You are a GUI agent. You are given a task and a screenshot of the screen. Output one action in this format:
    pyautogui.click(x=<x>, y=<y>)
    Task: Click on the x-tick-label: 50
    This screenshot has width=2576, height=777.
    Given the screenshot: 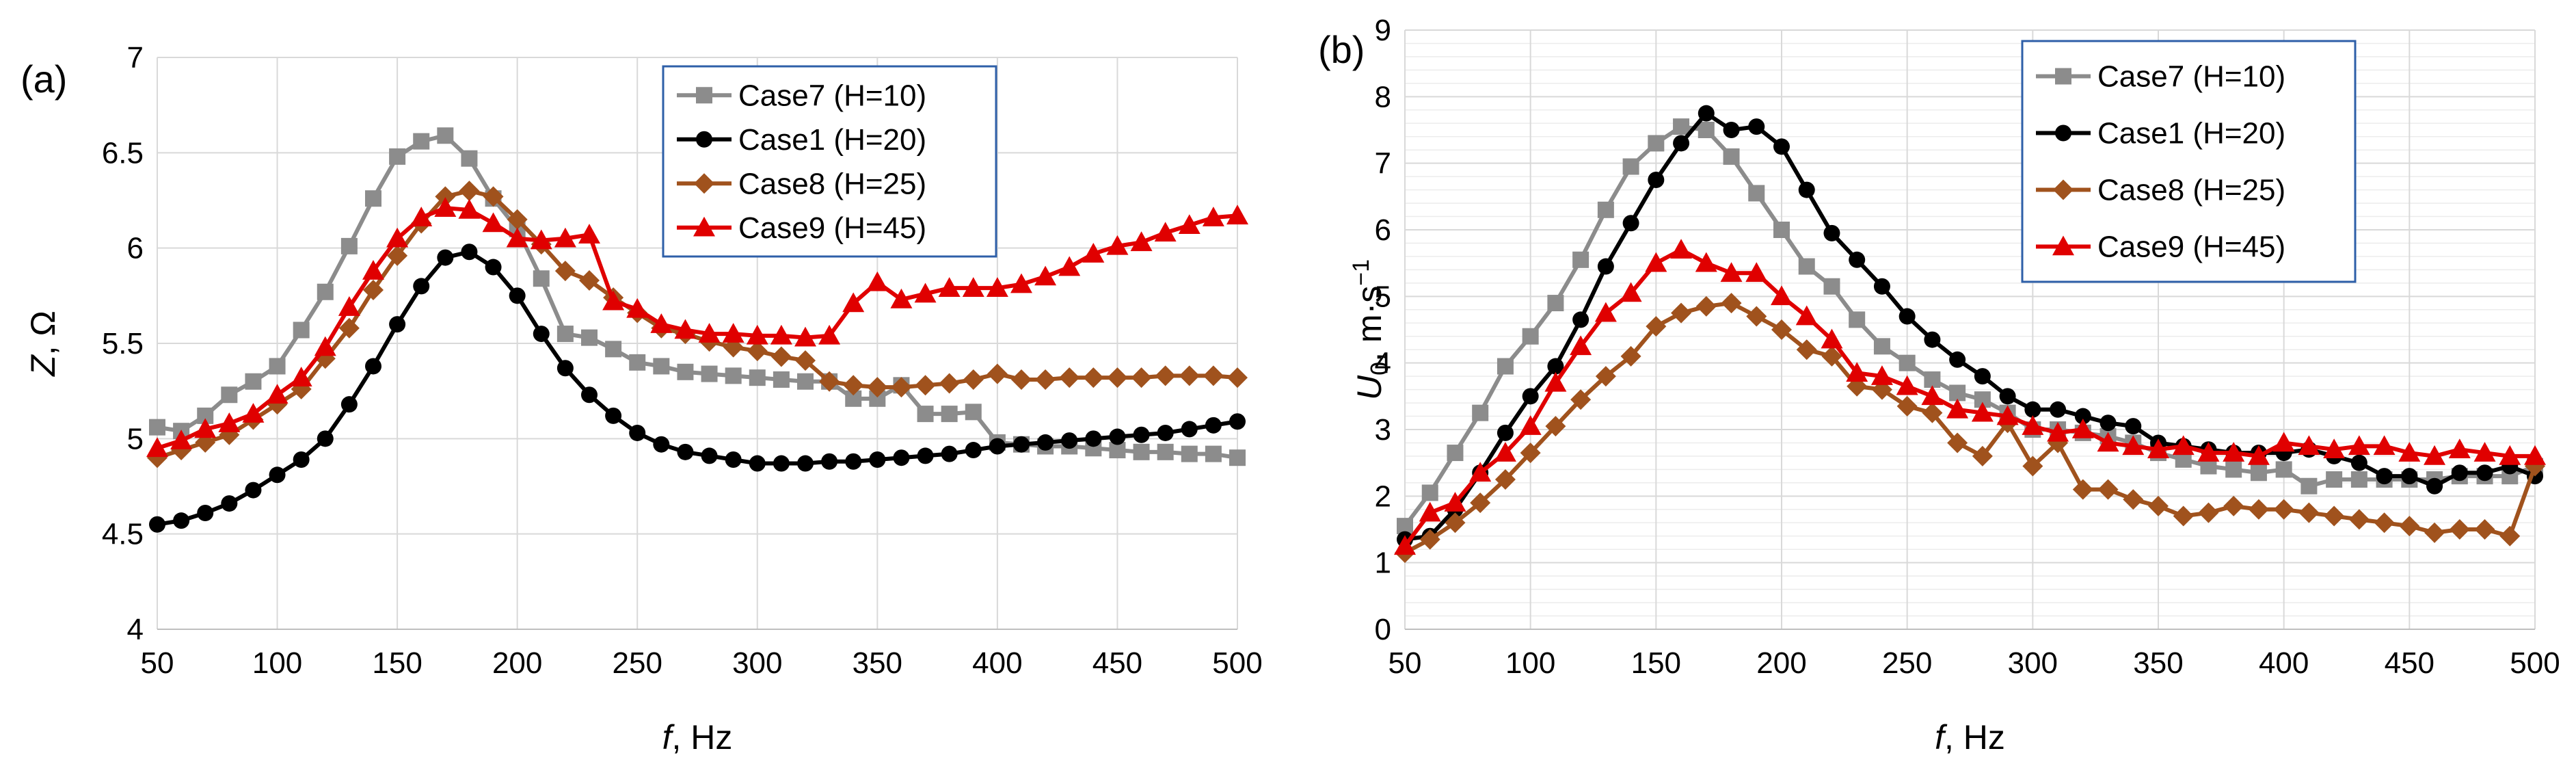 What is the action you would take?
    pyautogui.click(x=157, y=663)
    